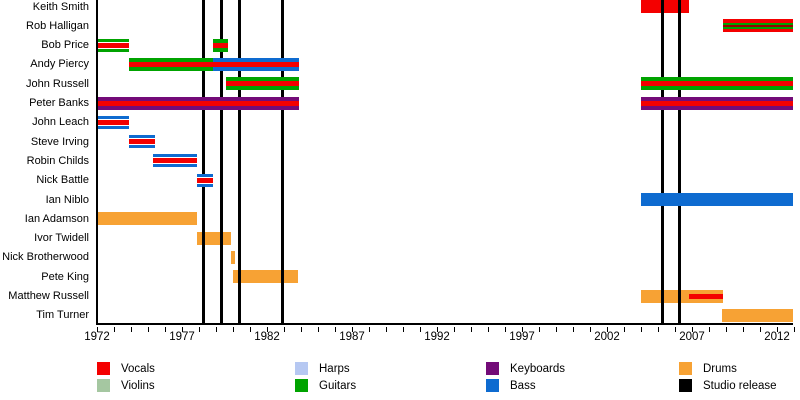  I want to click on legend-swatch-guitars, so click(301, 385).